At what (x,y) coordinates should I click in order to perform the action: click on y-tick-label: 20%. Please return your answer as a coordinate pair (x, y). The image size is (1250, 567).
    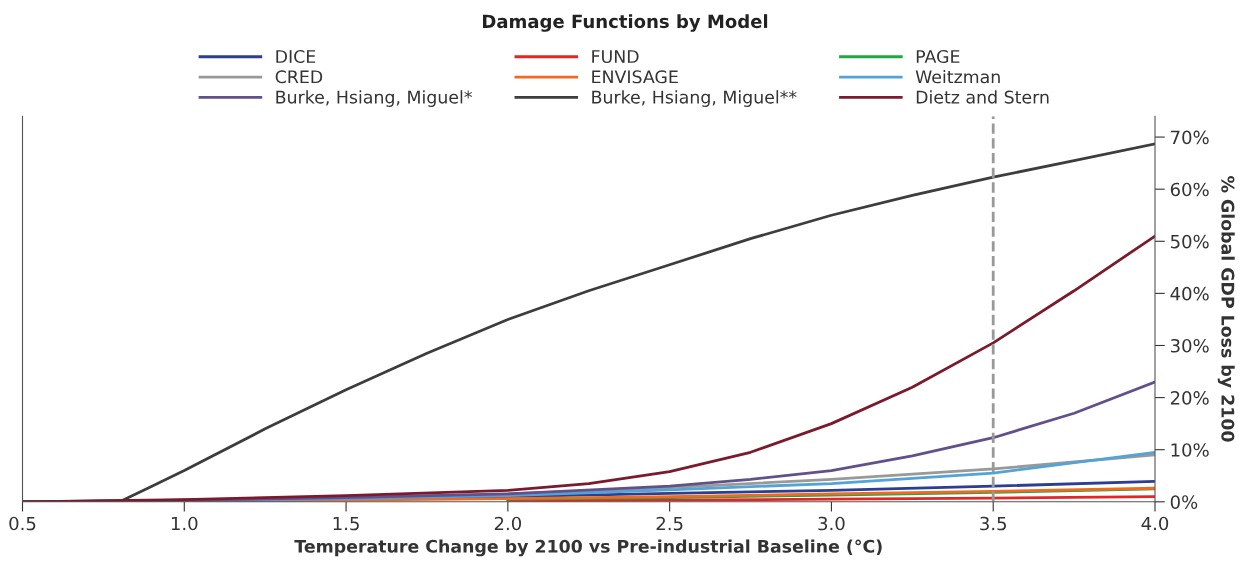
    Looking at the image, I should click on (1189, 398).